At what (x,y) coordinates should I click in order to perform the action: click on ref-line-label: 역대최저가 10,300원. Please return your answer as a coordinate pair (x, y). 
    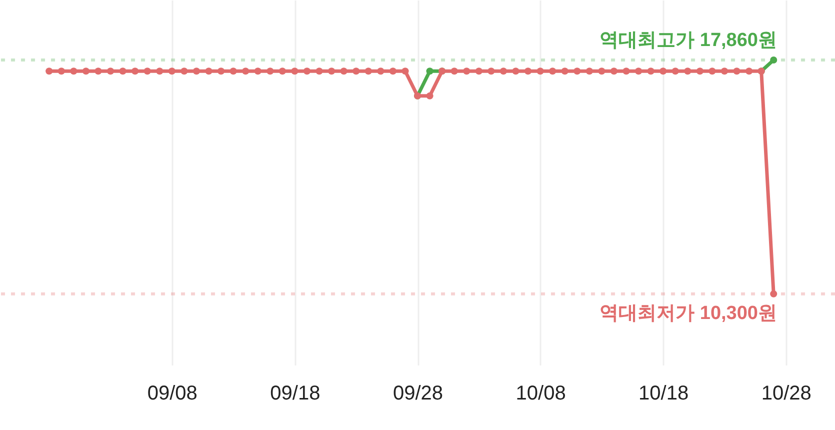
    Looking at the image, I should click on (688, 313).